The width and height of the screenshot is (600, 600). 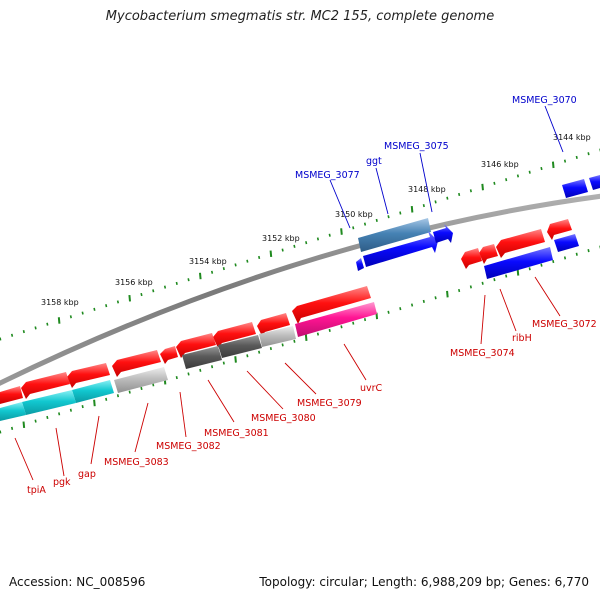 I want to click on feature-pgk-red, so click(x=45, y=385).